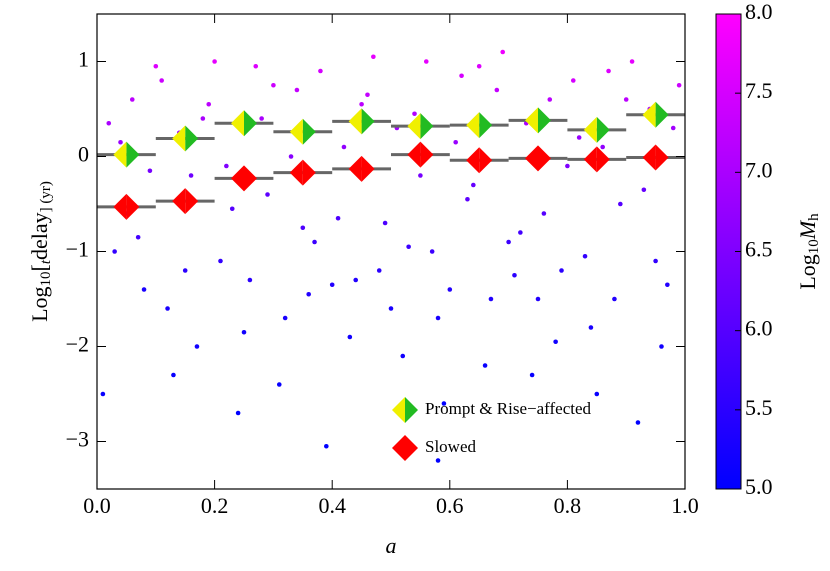 This screenshot has width=830, height=571. What do you see at coordinates (83, 59) in the screenshot?
I see `y-tick-label: 1` at bounding box center [83, 59].